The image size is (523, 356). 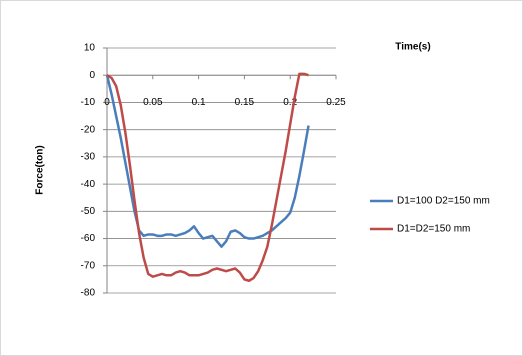 What do you see at coordinates (88, 265) in the screenshot?
I see `y-tick-label: -70` at bounding box center [88, 265].